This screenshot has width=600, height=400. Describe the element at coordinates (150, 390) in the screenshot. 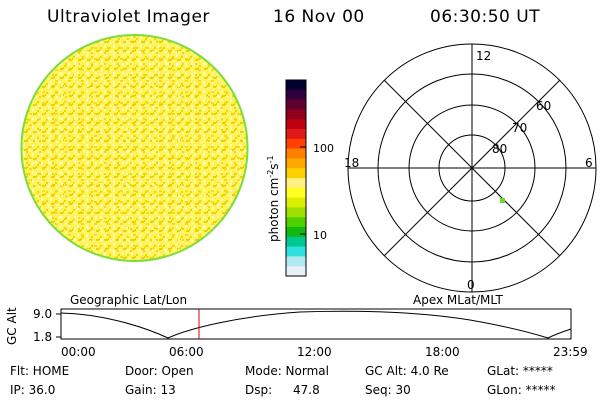

I see `status-gain: Gain: 13` at that location.